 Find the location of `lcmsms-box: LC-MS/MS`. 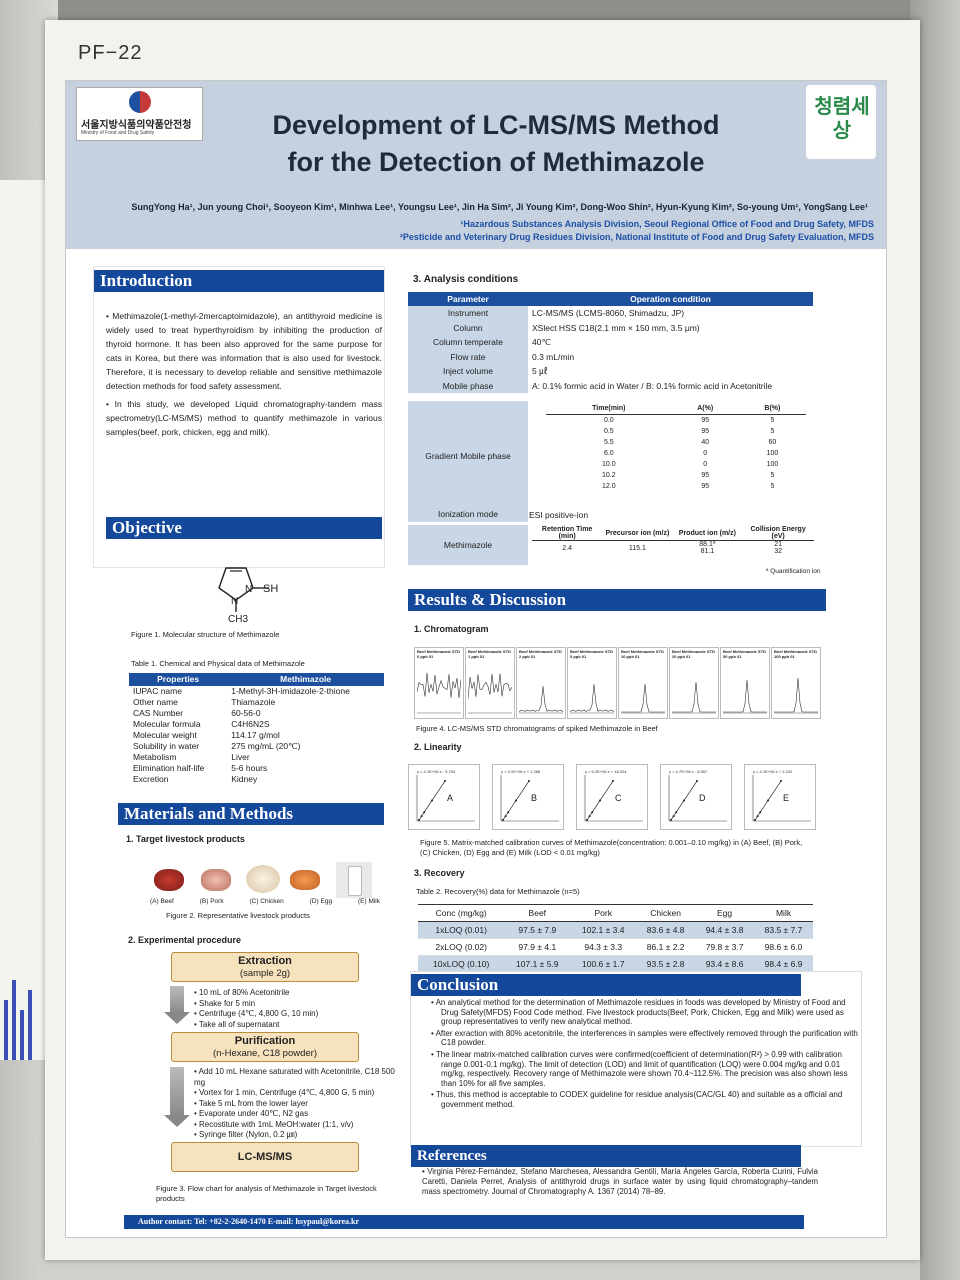

lcmsms-box: LC-MS/MS is located at coordinates (265, 1157).